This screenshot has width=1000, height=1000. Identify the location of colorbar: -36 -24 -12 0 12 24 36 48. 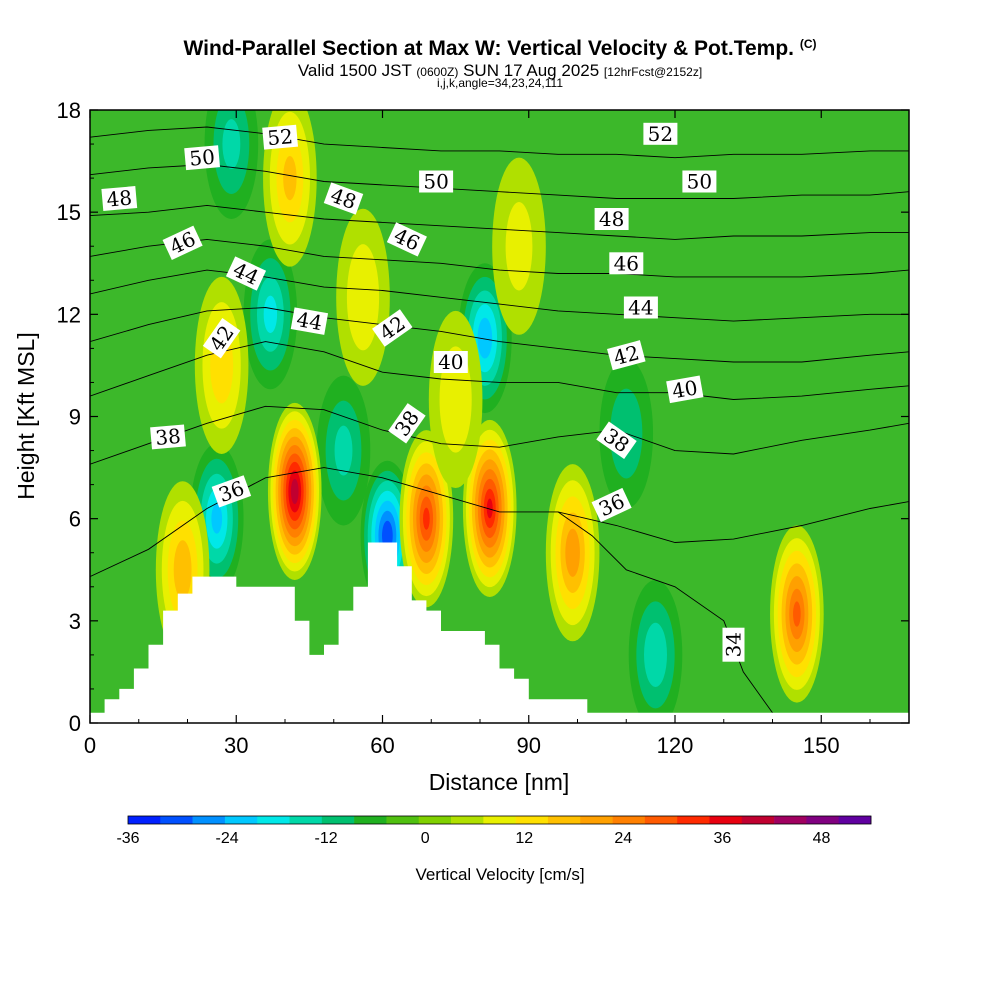
(494, 831).